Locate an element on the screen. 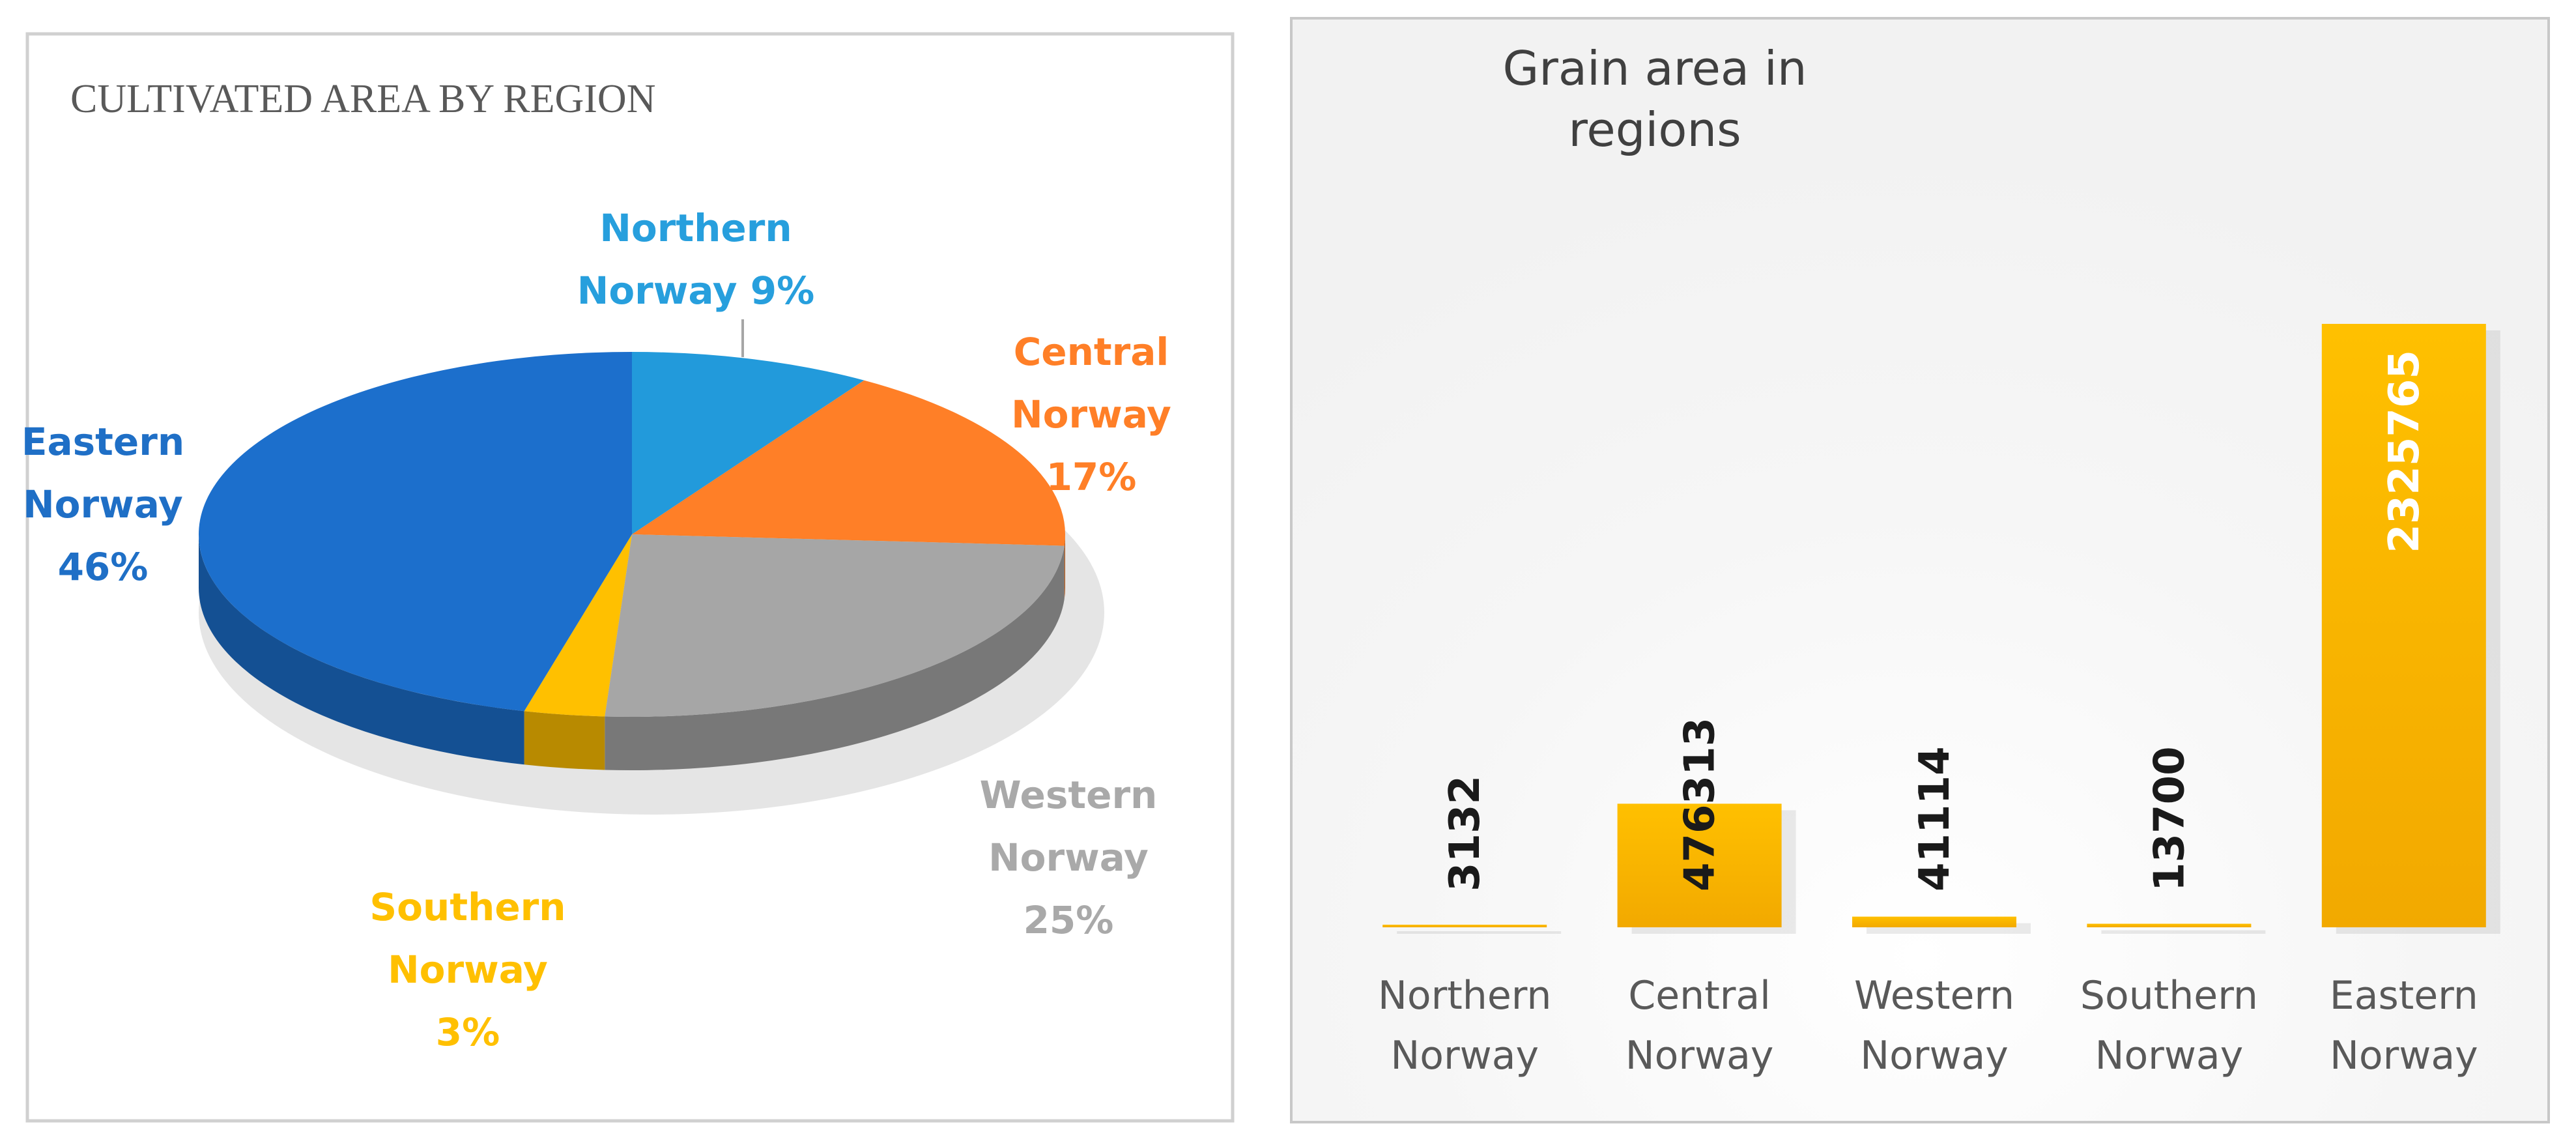 The height and width of the screenshot is (1143, 2576). x-tick-label-2: Western Norway is located at coordinates (1934, 1025).